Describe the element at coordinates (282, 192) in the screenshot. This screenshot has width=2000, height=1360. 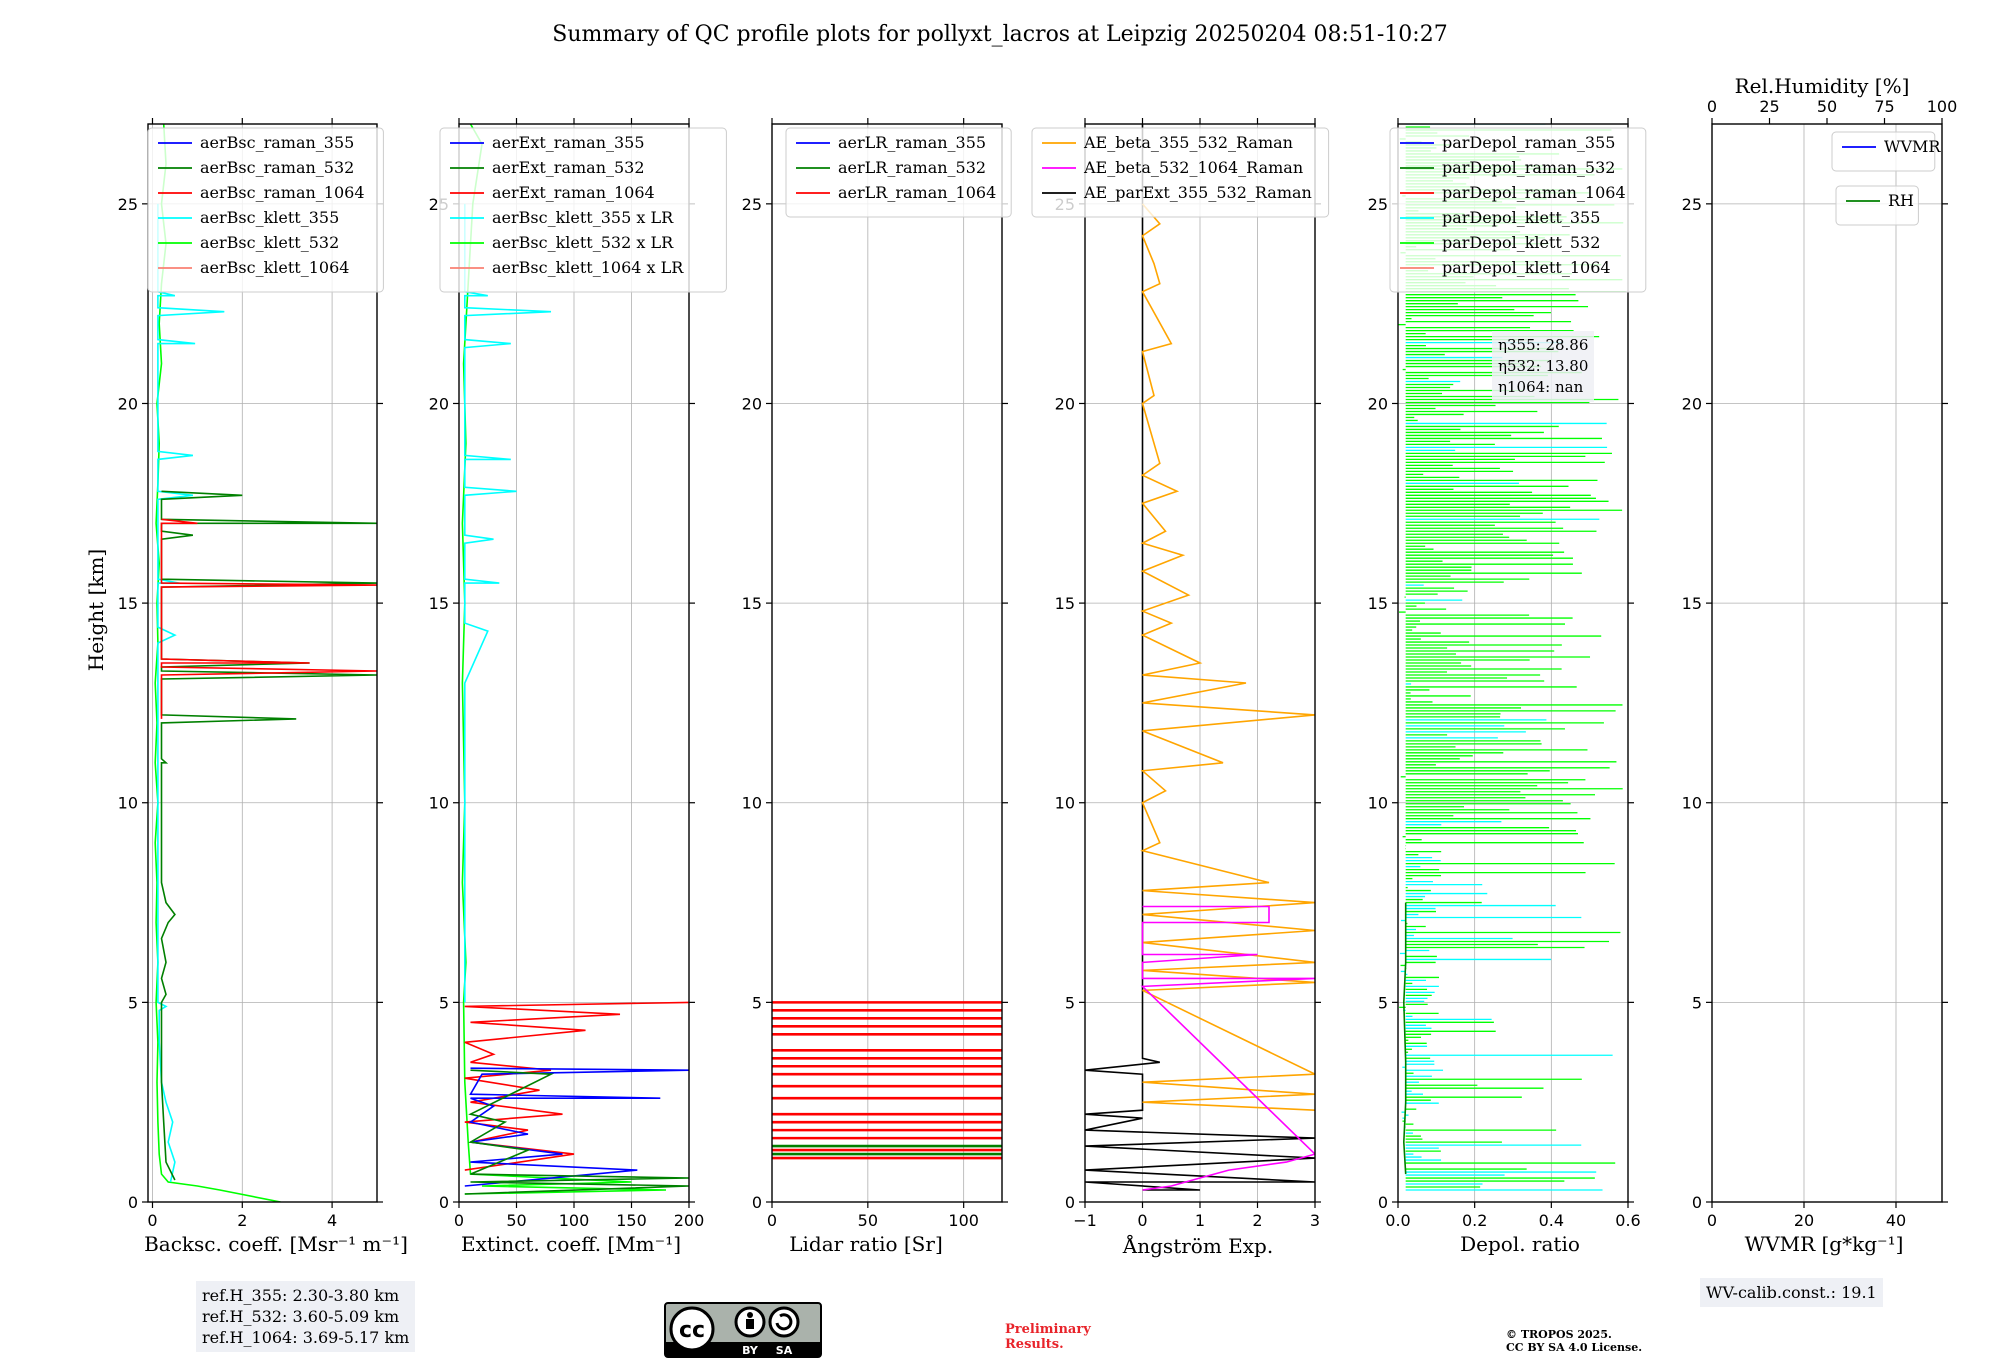
I see `legend-entry: aerBsc_raman_1064` at that location.